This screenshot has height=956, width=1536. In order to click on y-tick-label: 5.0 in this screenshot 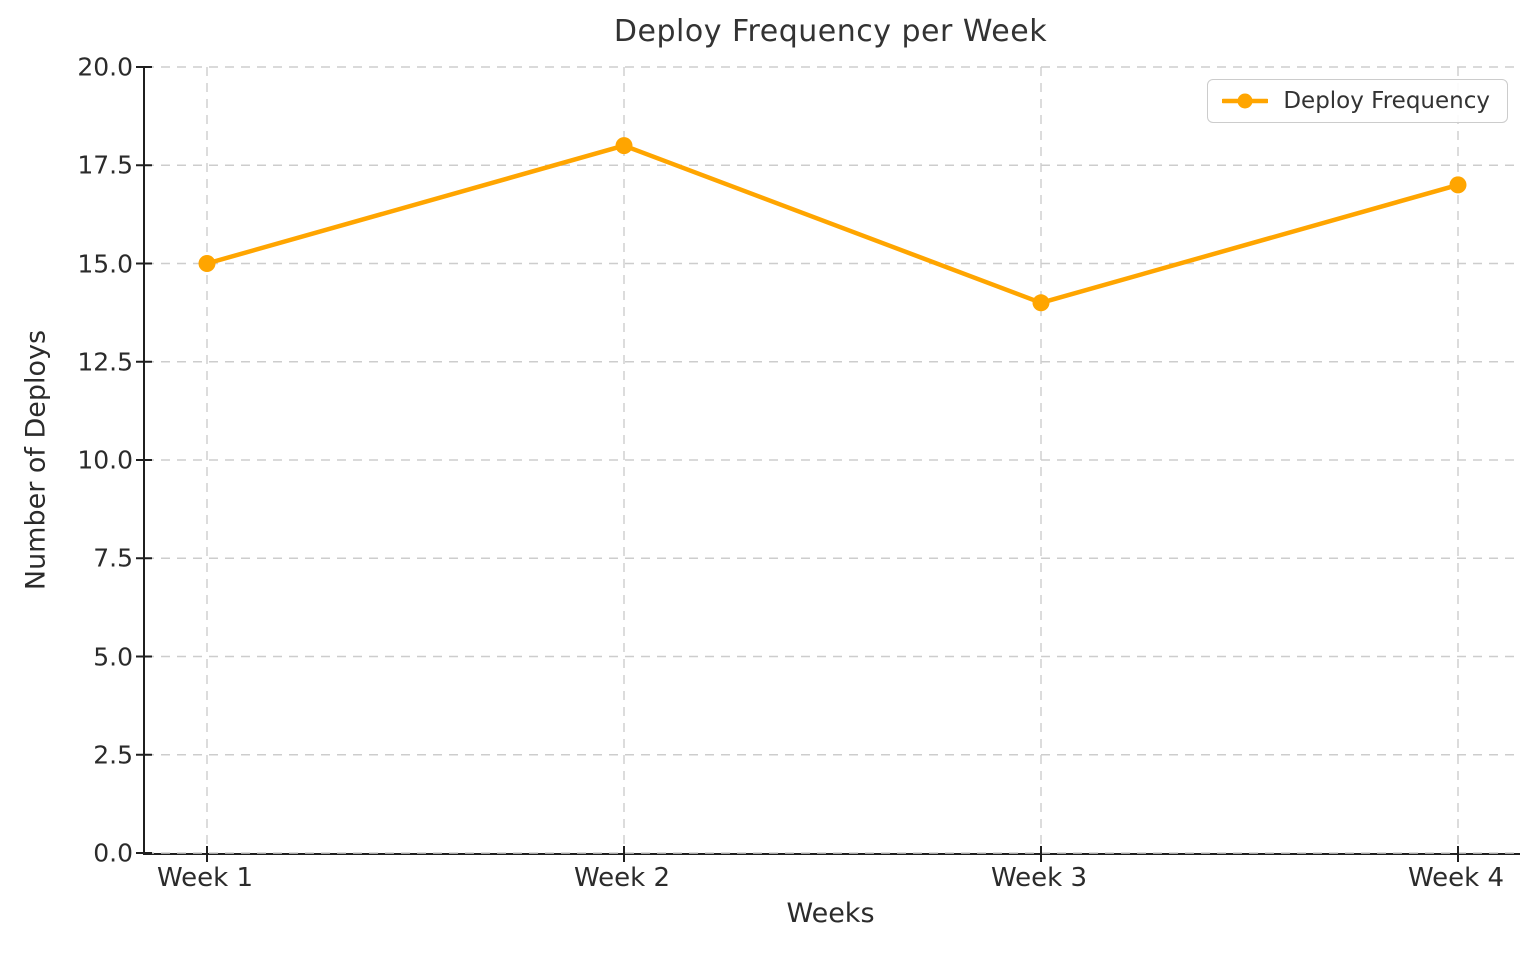, I will do `click(113, 656)`.